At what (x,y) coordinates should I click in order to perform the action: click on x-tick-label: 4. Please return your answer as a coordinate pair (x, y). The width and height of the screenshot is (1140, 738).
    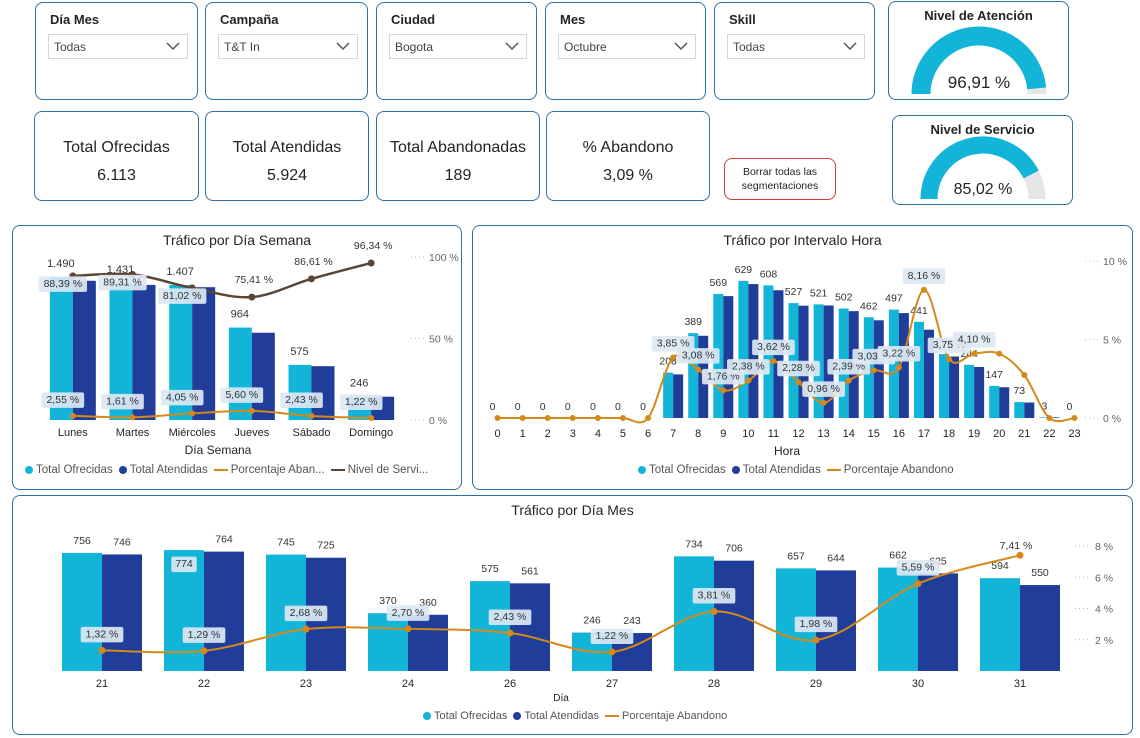
    Looking at the image, I should click on (598, 434).